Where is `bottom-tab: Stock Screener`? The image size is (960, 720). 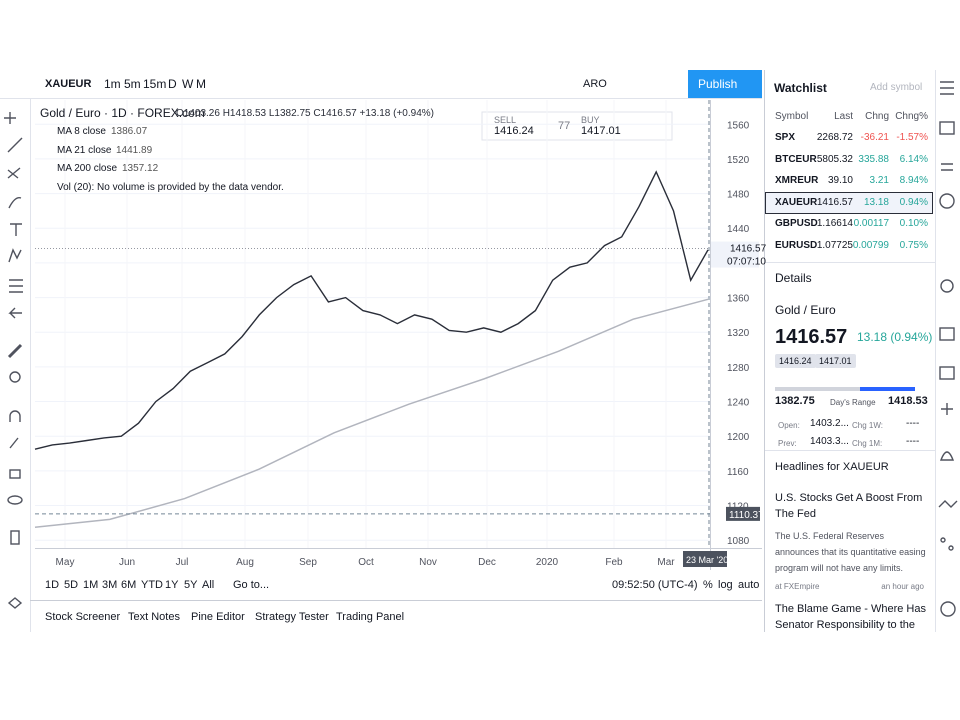 bottom-tab: Stock Screener is located at coordinates (83, 617).